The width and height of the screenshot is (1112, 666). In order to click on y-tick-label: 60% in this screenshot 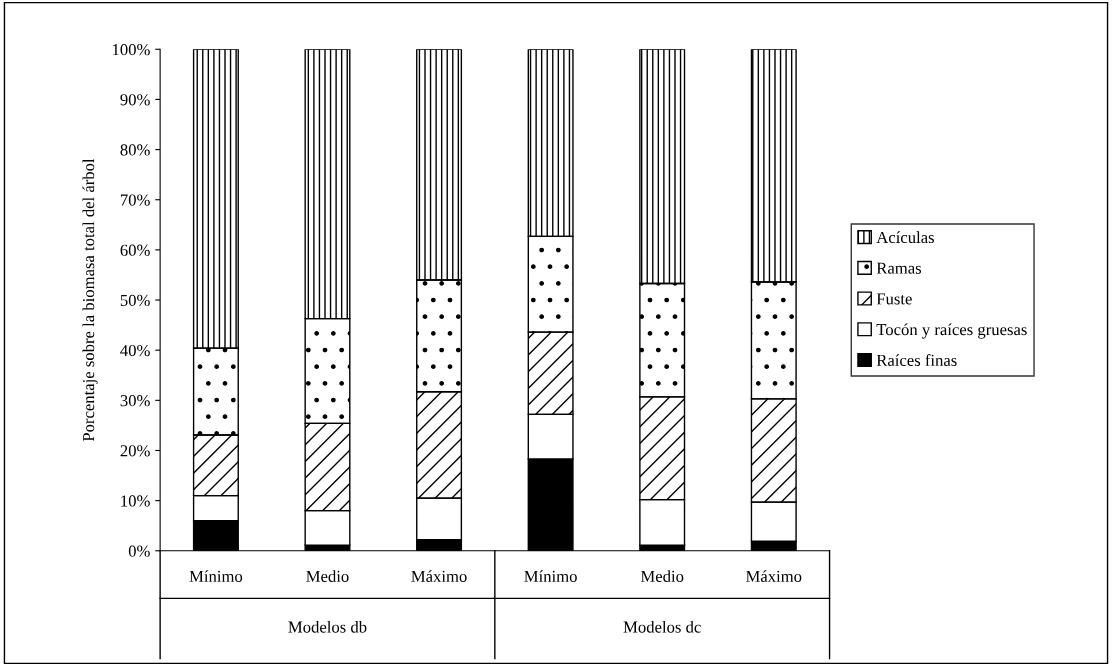, I will do `click(135, 250)`.